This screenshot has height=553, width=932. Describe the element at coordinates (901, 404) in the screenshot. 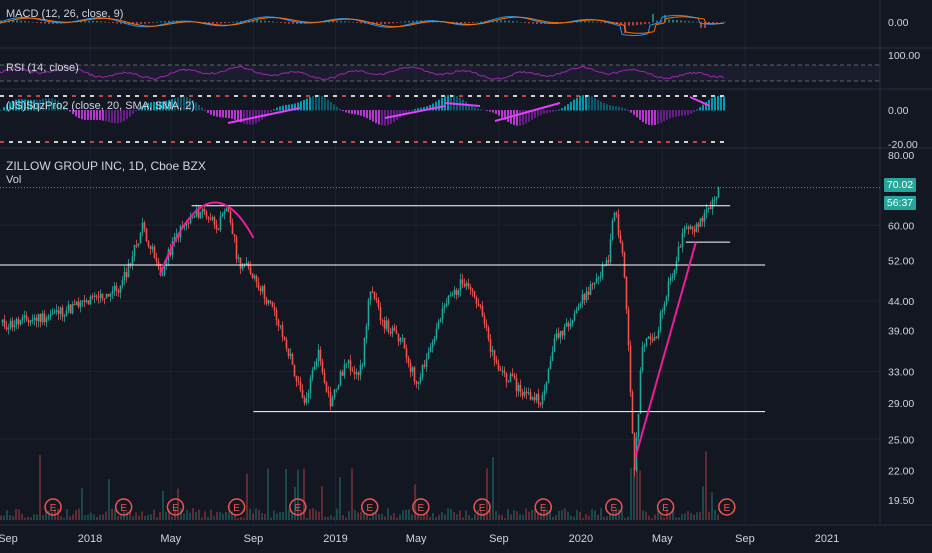

I see `price-axis-label: 29.00` at that location.